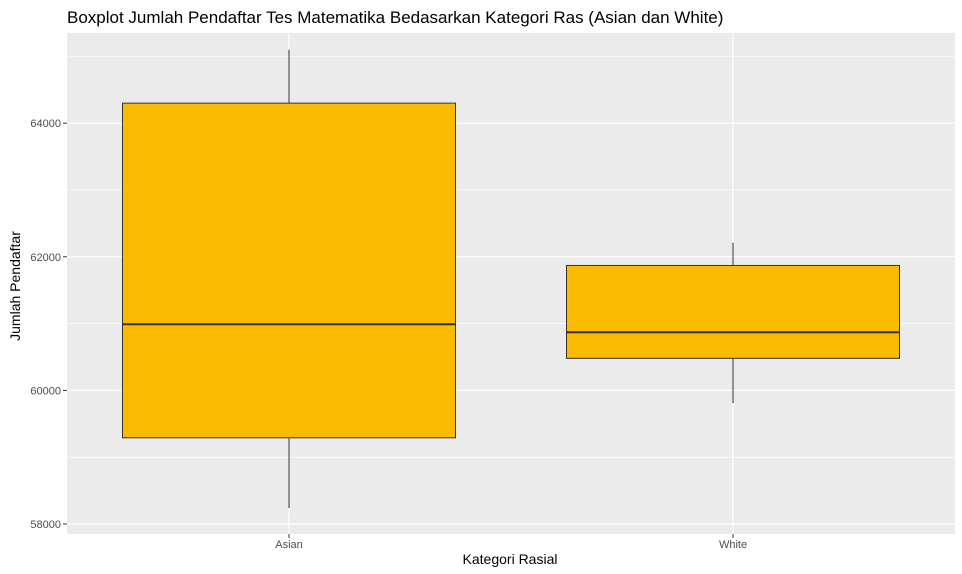 Image resolution: width=962 pixels, height=574 pixels. What do you see at coordinates (15, 286) in the screenshot?
I see `y-axis-title: Jumlah Pendaftar` at bounding box center [15, 286].